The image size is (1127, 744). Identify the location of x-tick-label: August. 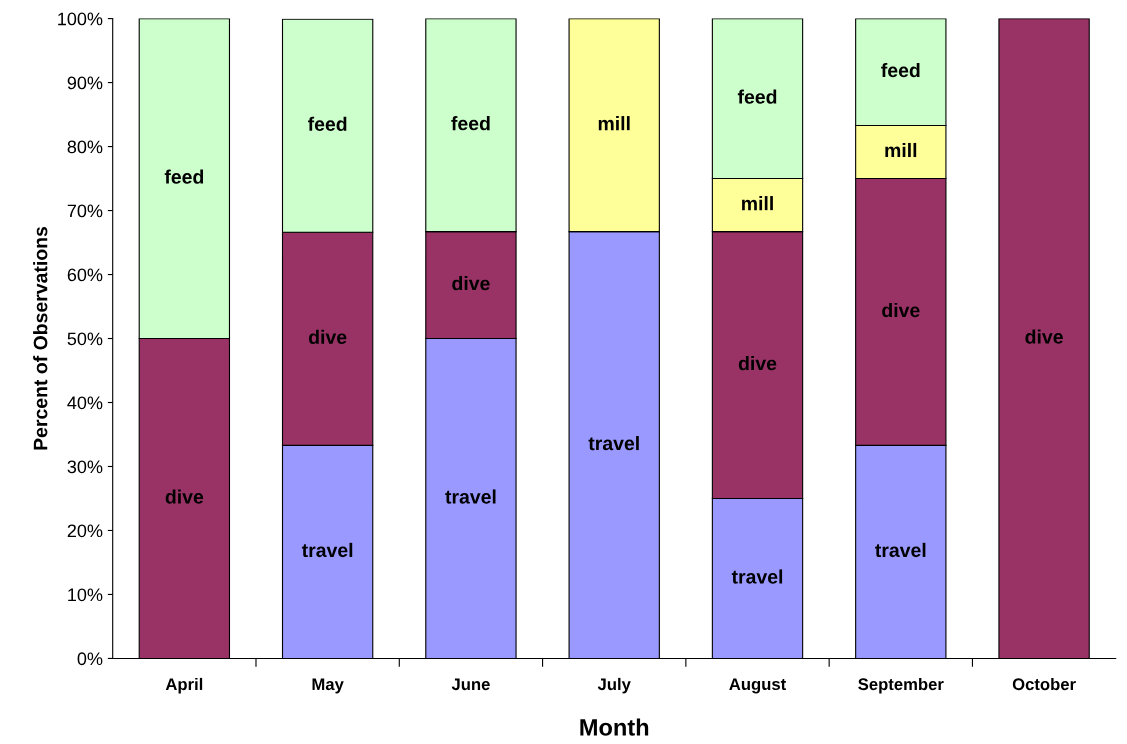
(757, 686).